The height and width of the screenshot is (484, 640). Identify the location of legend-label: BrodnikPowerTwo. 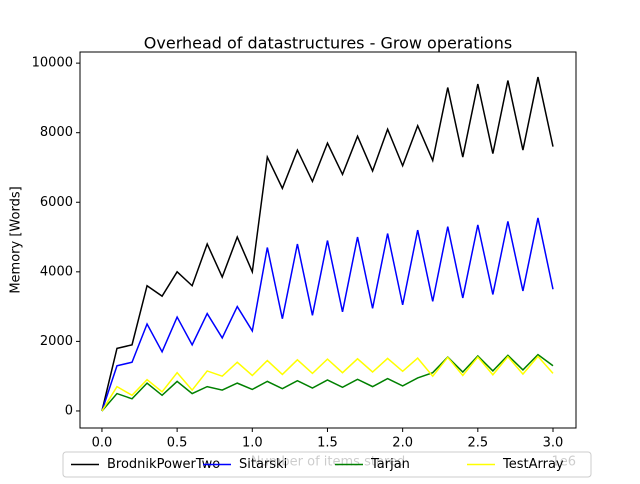
(163, 464).